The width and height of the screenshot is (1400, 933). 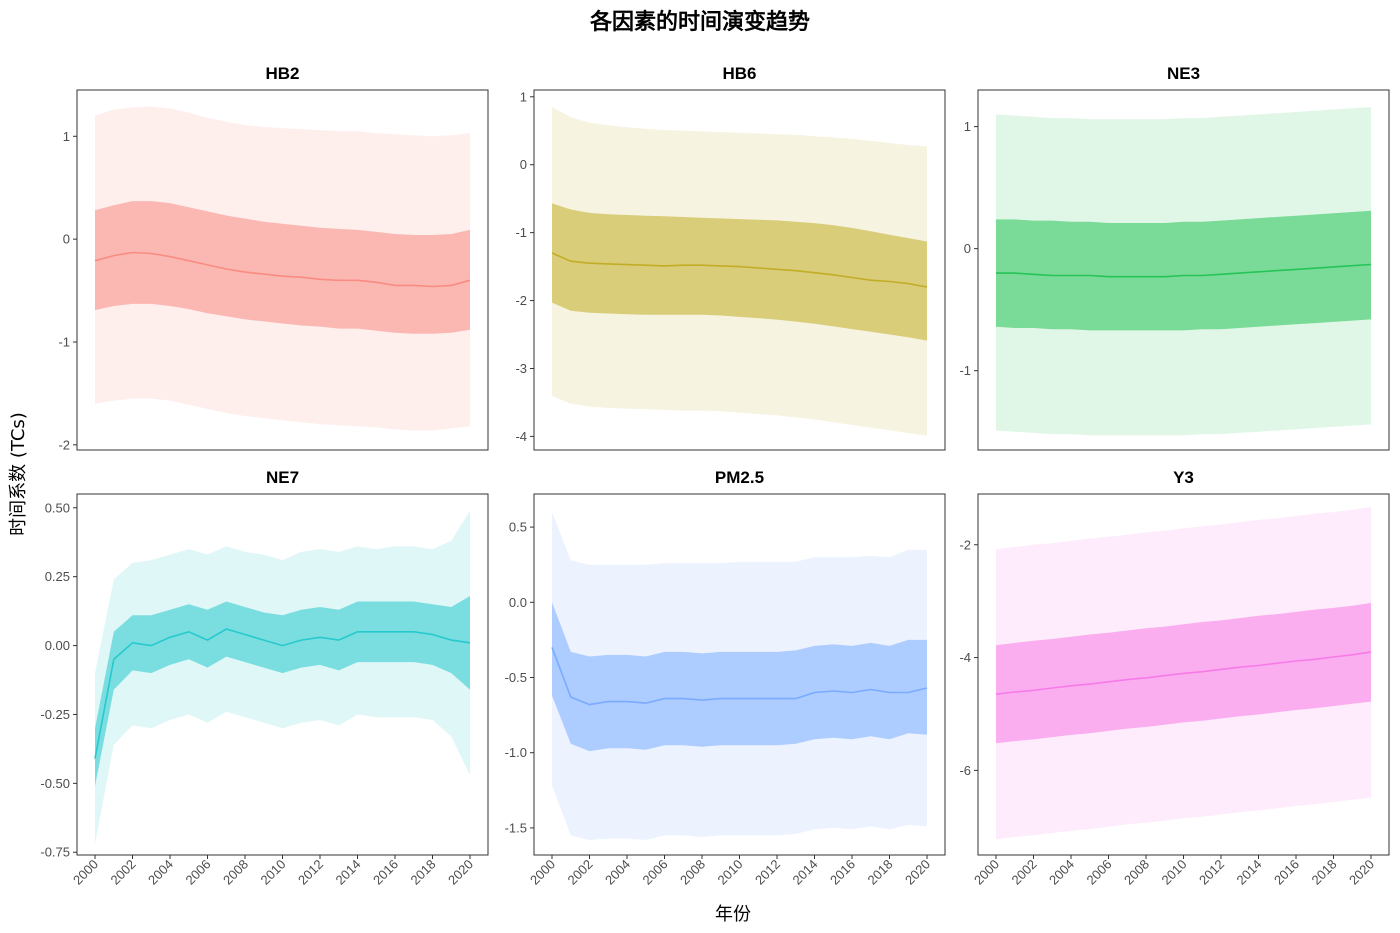 What do you see at coordinates (57, 576) in the screenshot?
I see `y-tick-label-ne7: 0.25` at bounding box center [57, 576].